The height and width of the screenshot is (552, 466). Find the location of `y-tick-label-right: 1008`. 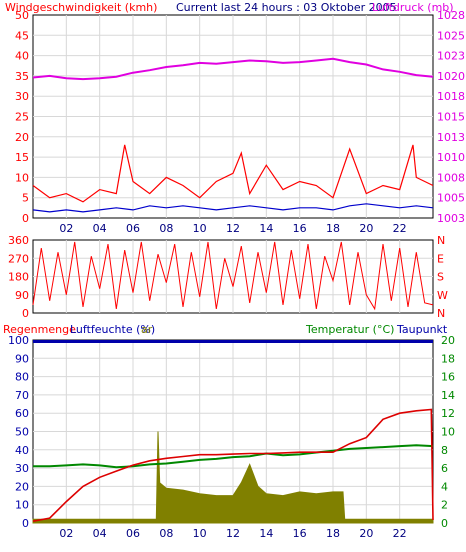

y-tick-label-right: 1008 is located at coordinates (451, 177).